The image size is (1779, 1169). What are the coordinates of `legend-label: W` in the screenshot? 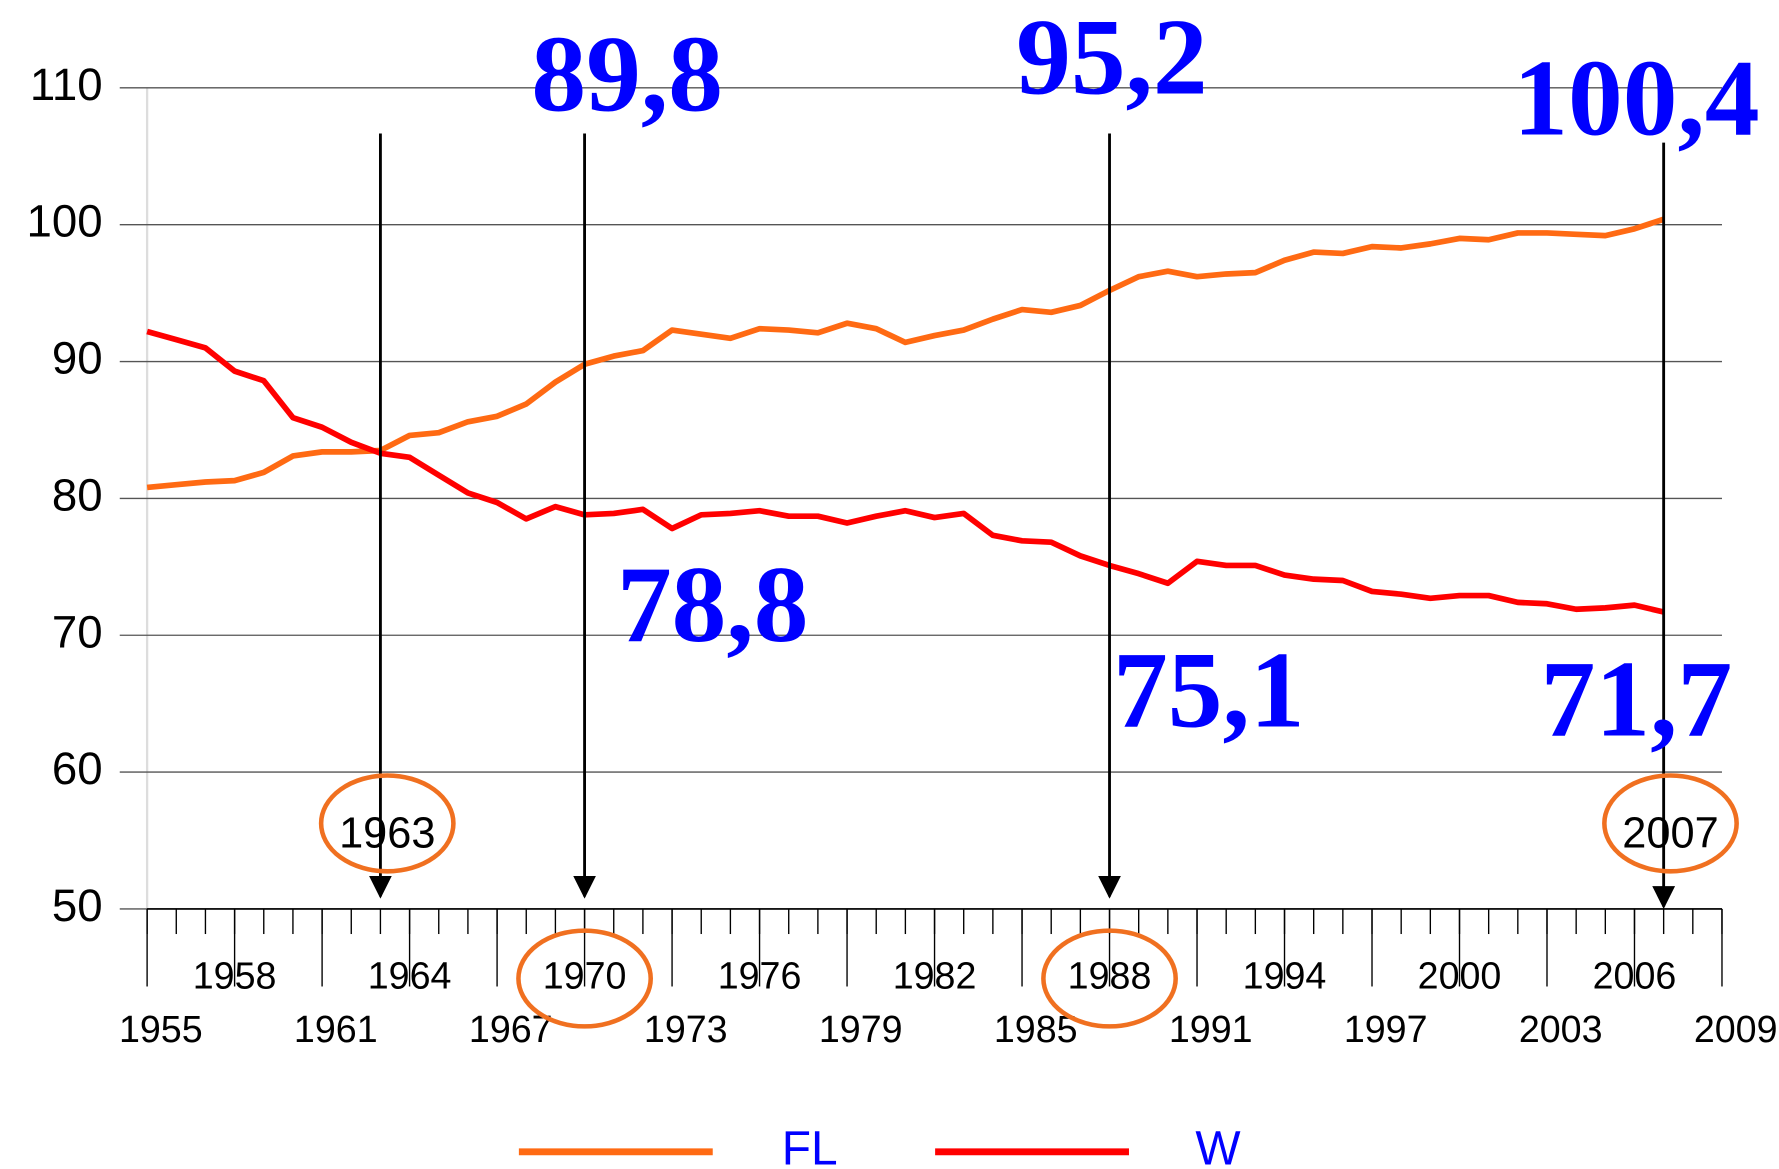 It's located at (1218, 1145).